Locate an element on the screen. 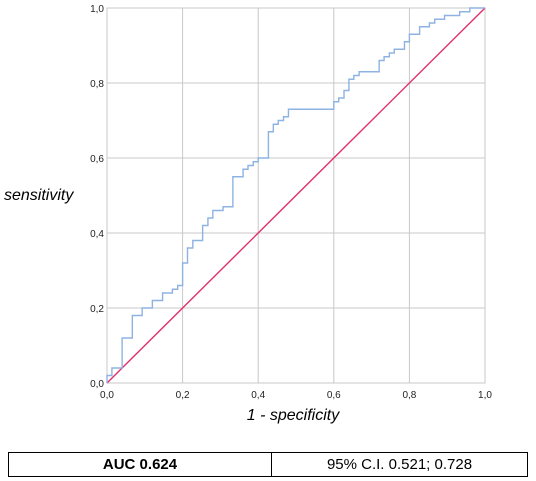 This screenshot has width=536, height=481. y-tick-label: 0,4 is located at coordinates (97, 234).